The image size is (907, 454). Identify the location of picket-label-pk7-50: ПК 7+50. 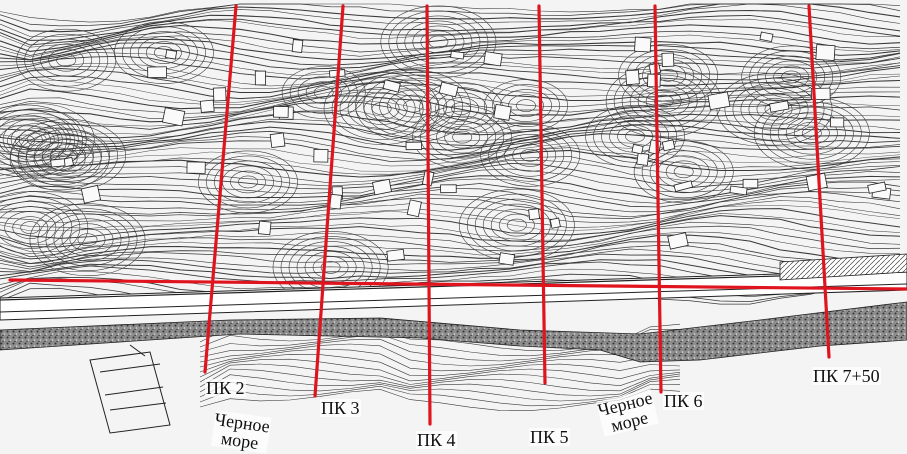
(846, 376).